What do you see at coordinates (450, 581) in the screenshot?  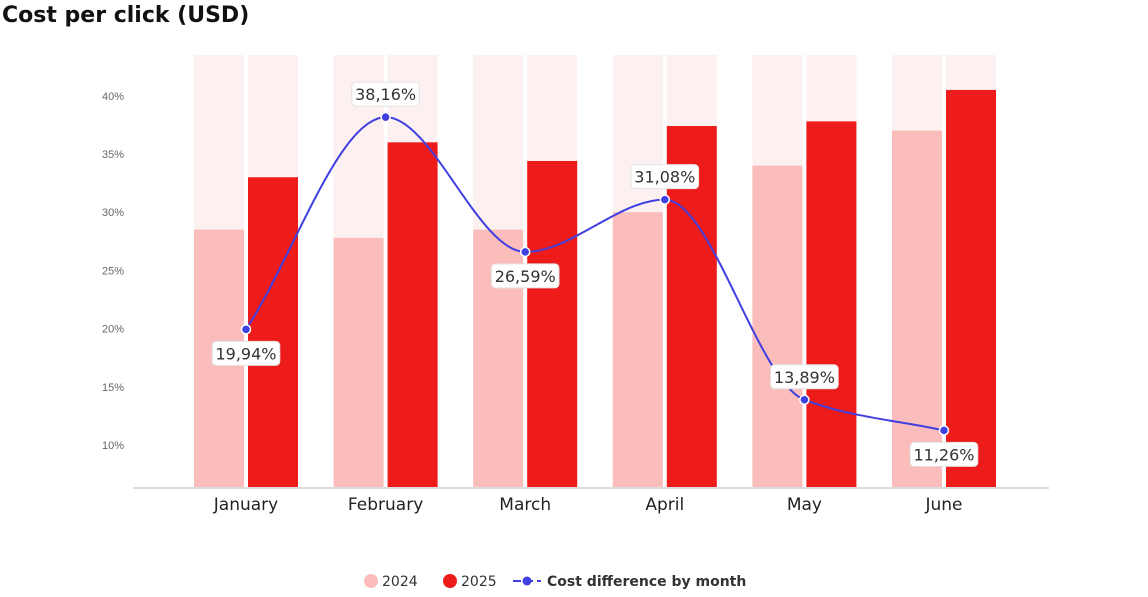 I see `legend-marker-2025` at bounding box center [450, 581].